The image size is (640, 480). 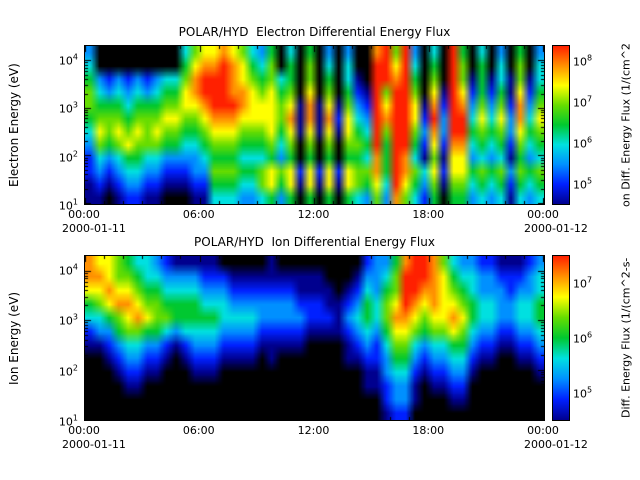 What do you see at coordinates (561, 338) in the screenshot?
I see `ion-colorbar` at bounding box center [561, 338].